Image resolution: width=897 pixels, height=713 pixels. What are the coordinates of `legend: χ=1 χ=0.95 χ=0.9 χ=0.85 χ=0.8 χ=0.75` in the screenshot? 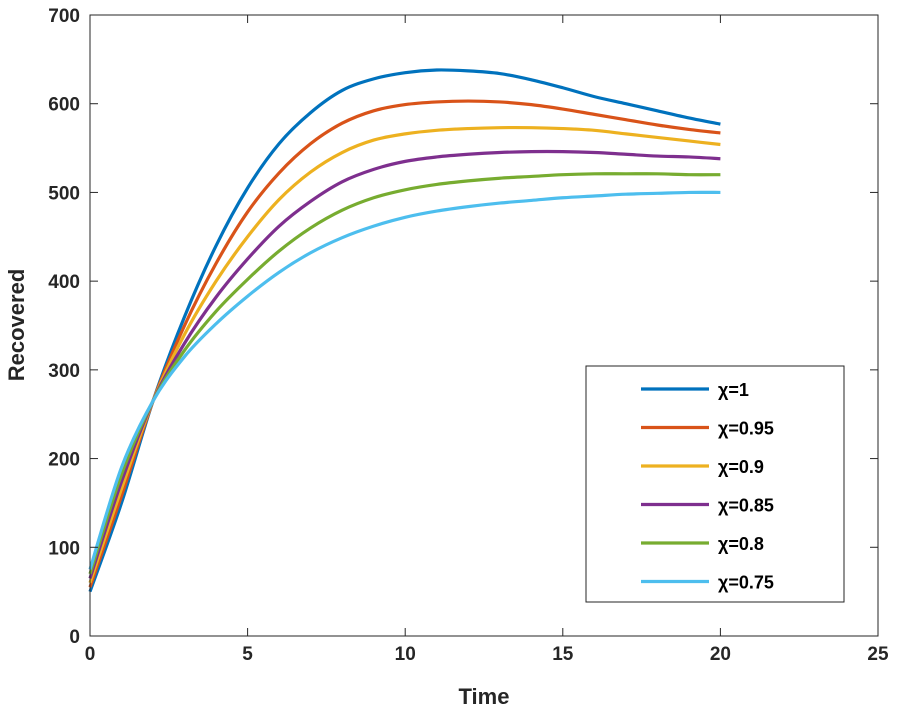 It's located at (715, 484).